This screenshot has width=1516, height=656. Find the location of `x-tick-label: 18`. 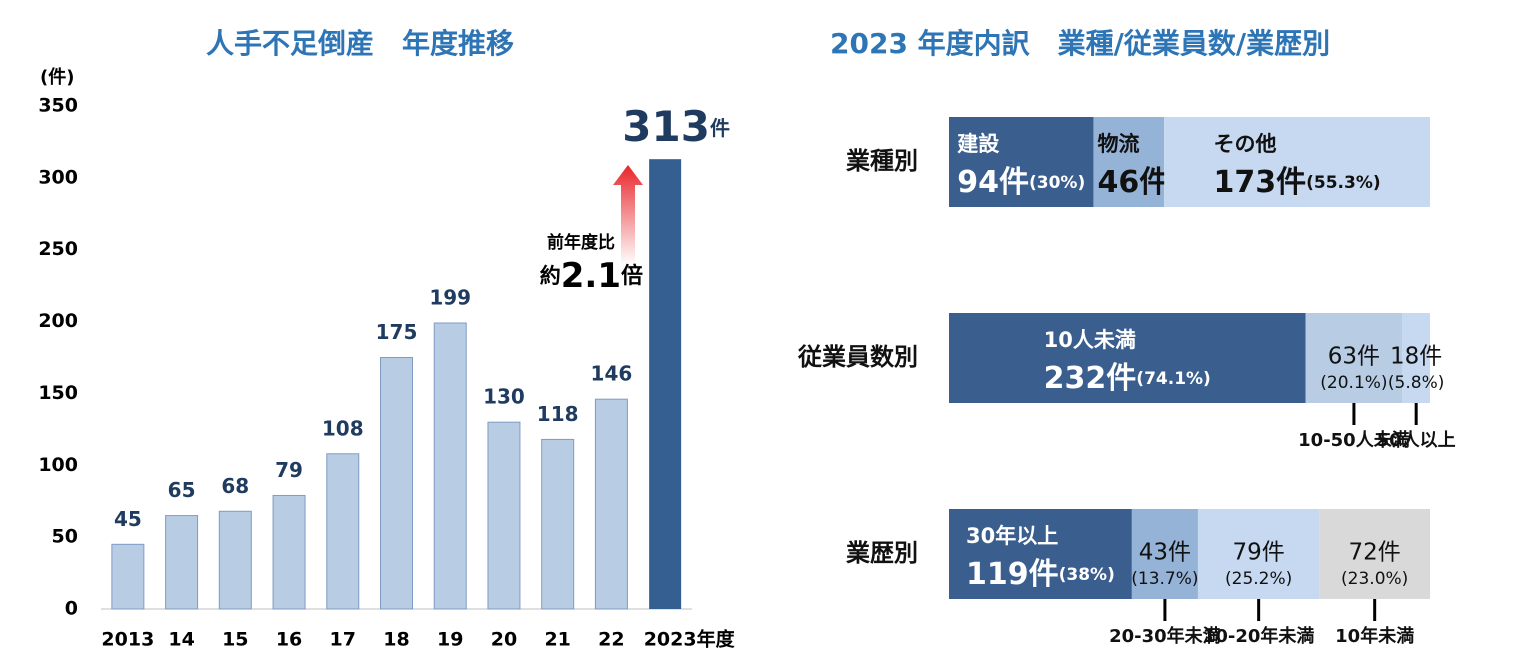

x-tick-label: 18 is located at coordinates (396, 640).